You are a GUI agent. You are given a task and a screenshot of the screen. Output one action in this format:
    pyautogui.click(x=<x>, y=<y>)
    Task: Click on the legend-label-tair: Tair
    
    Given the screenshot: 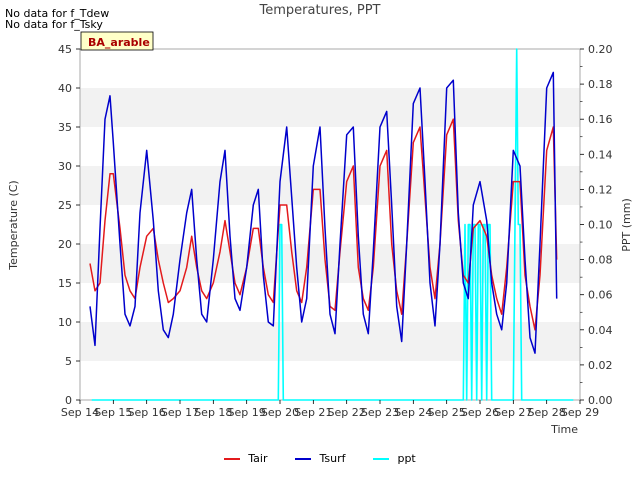 What is the action you would take?
    pyautogui.click(x=258, y=458)
    